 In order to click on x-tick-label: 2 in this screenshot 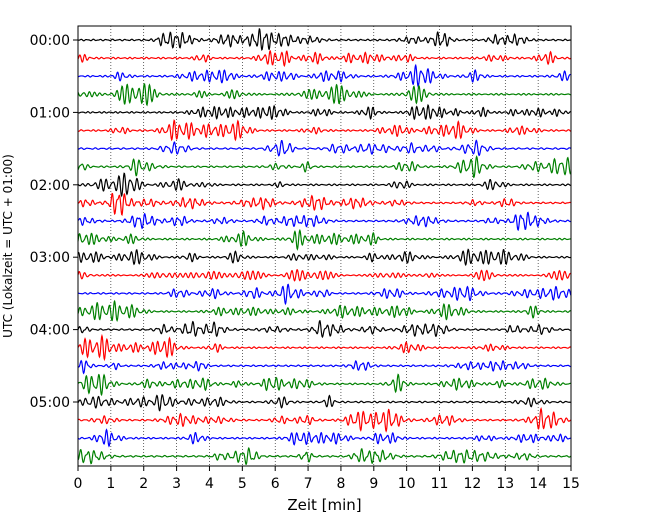, I will do `click(143, 484)`.